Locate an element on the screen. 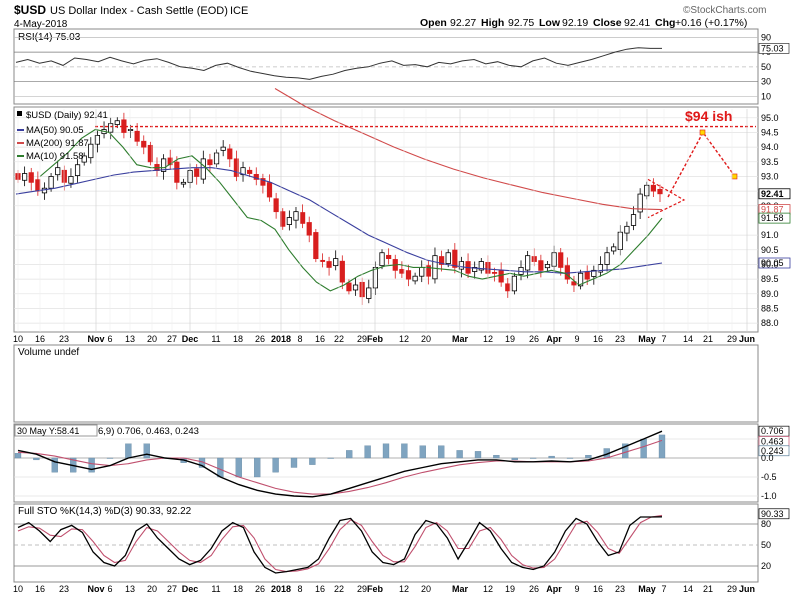 Image resolution: width=791 pixels, height=601 pixels. x-tick-label: 6 is located at coordinates (109, 339).